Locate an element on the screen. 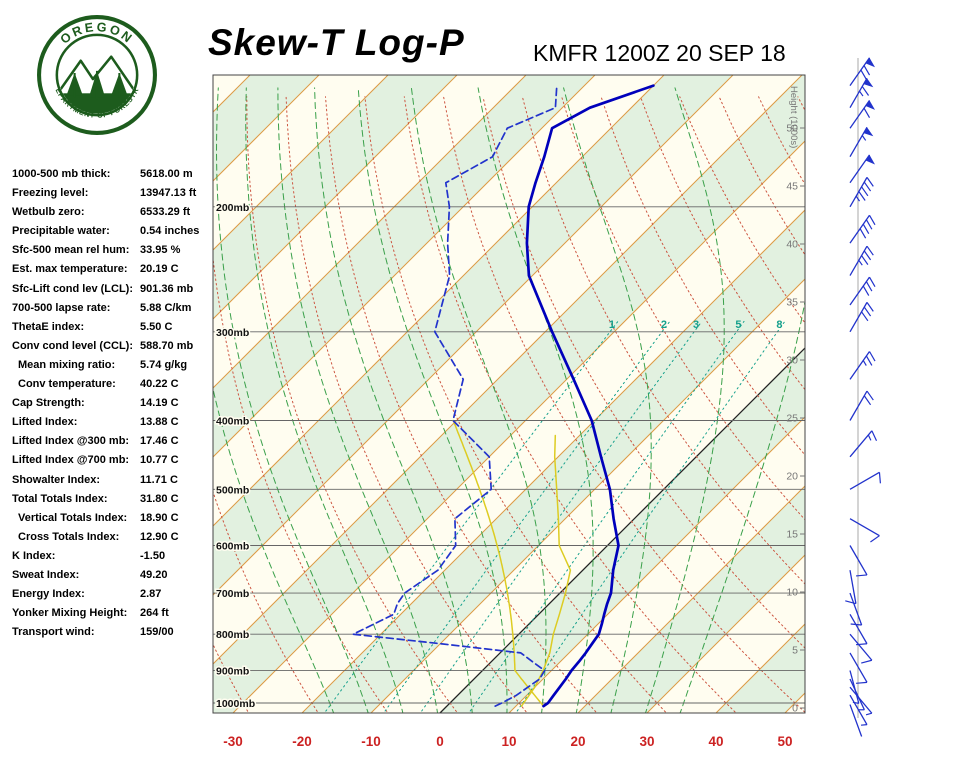  index-label: Total Totals Index: is located at coordinates (60, 498).